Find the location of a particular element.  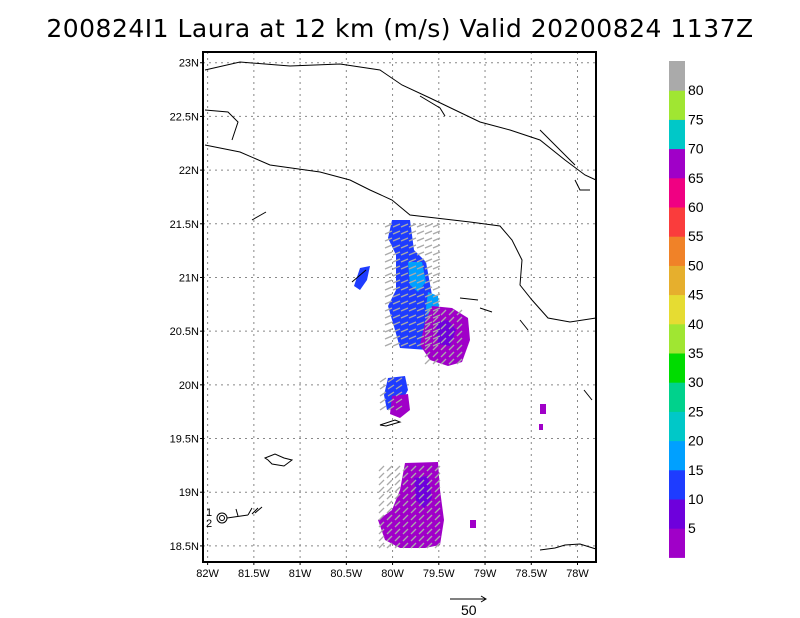

colorbar-label: 75 is located at coordinates (696, 119).